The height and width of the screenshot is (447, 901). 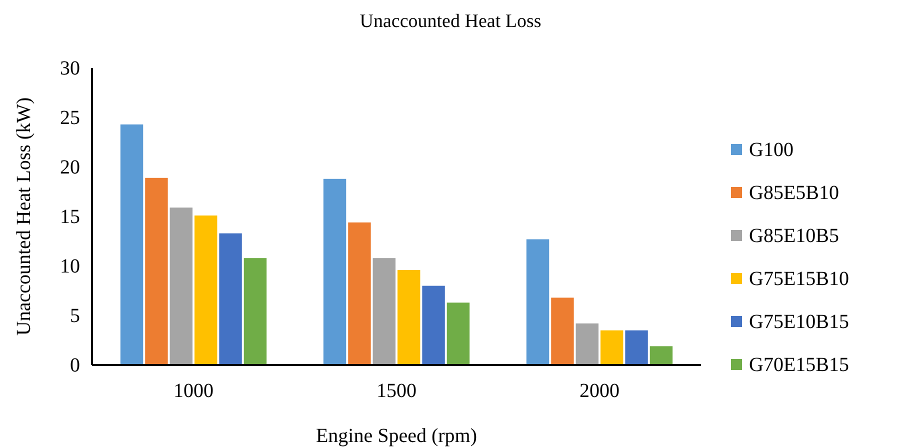 I want to click on legend-label: G100, so click(x=771, y=150).